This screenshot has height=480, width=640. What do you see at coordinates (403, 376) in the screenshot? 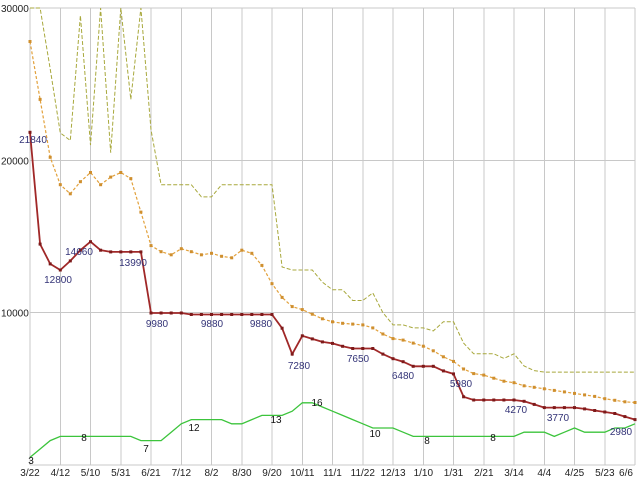
I see `price-value-label: 6480` at bounding box center [403, 376].